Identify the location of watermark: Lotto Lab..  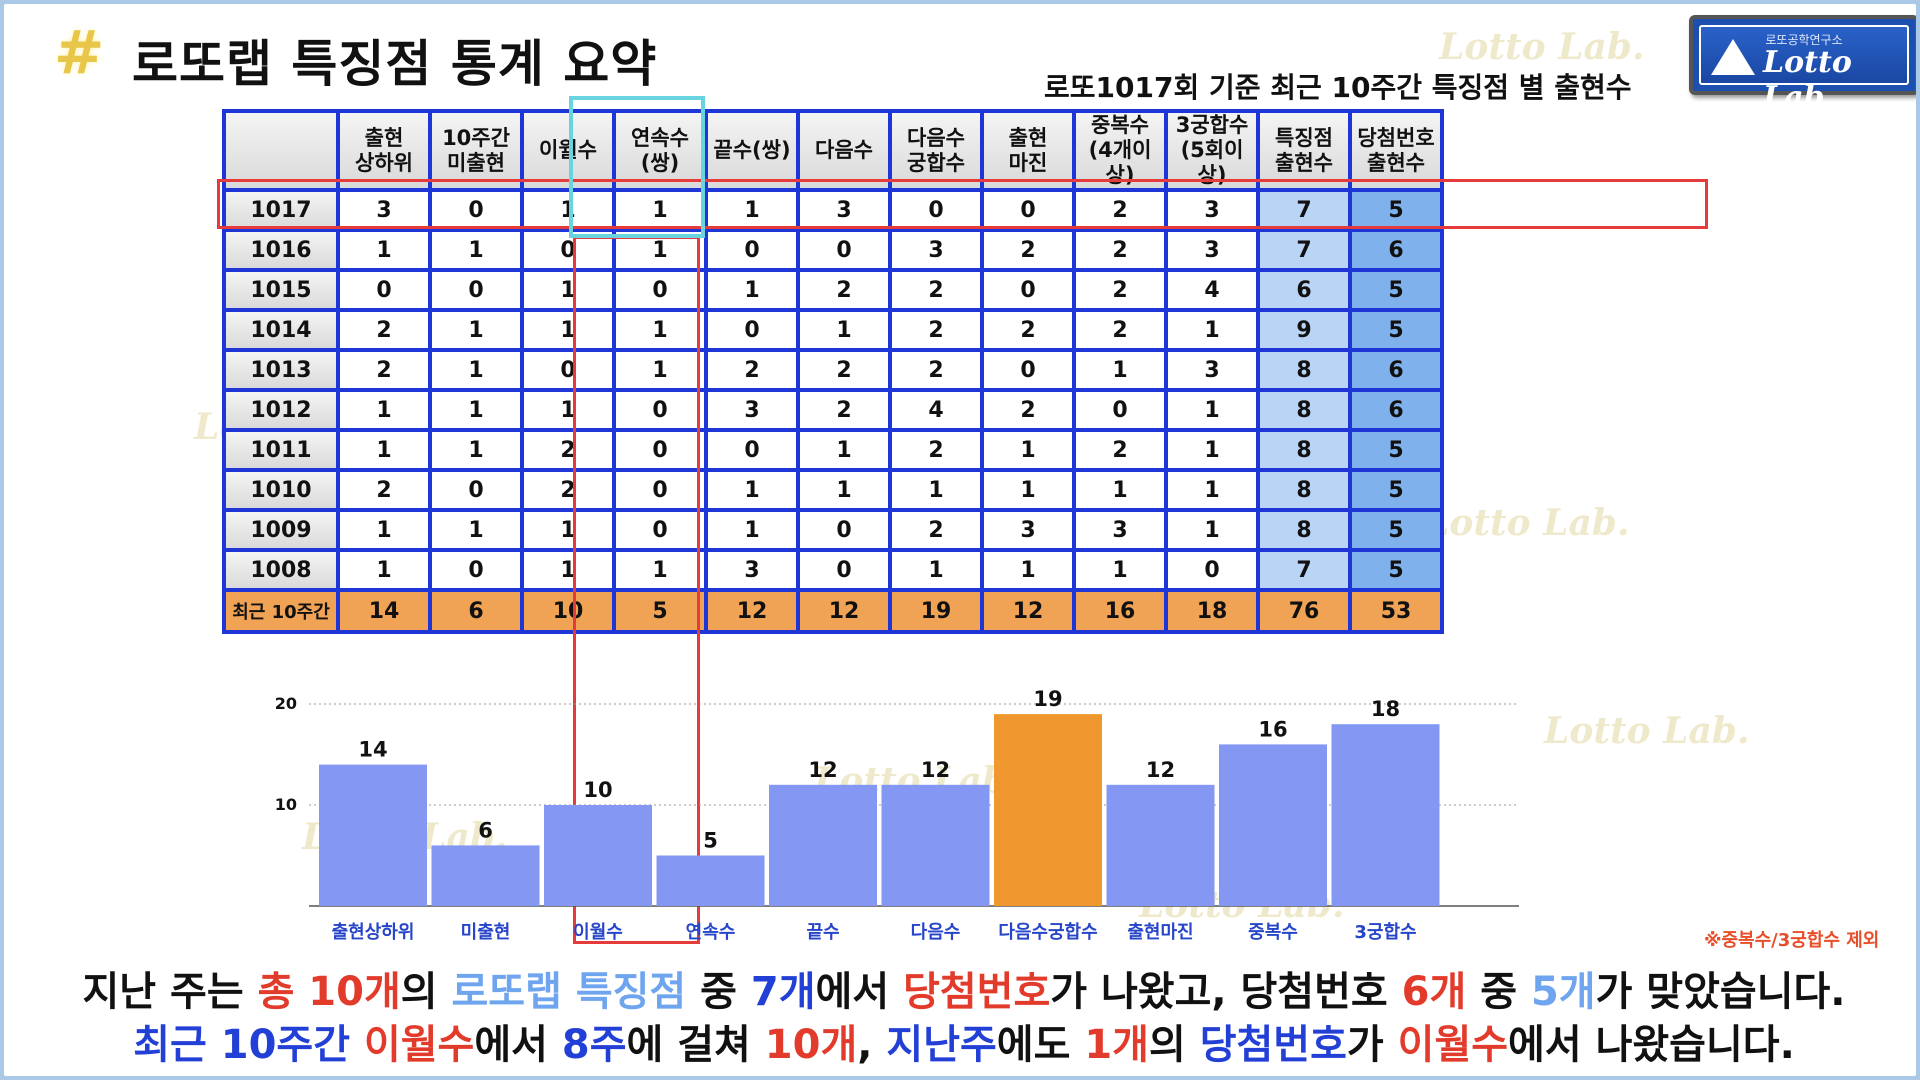
(1647, 731).